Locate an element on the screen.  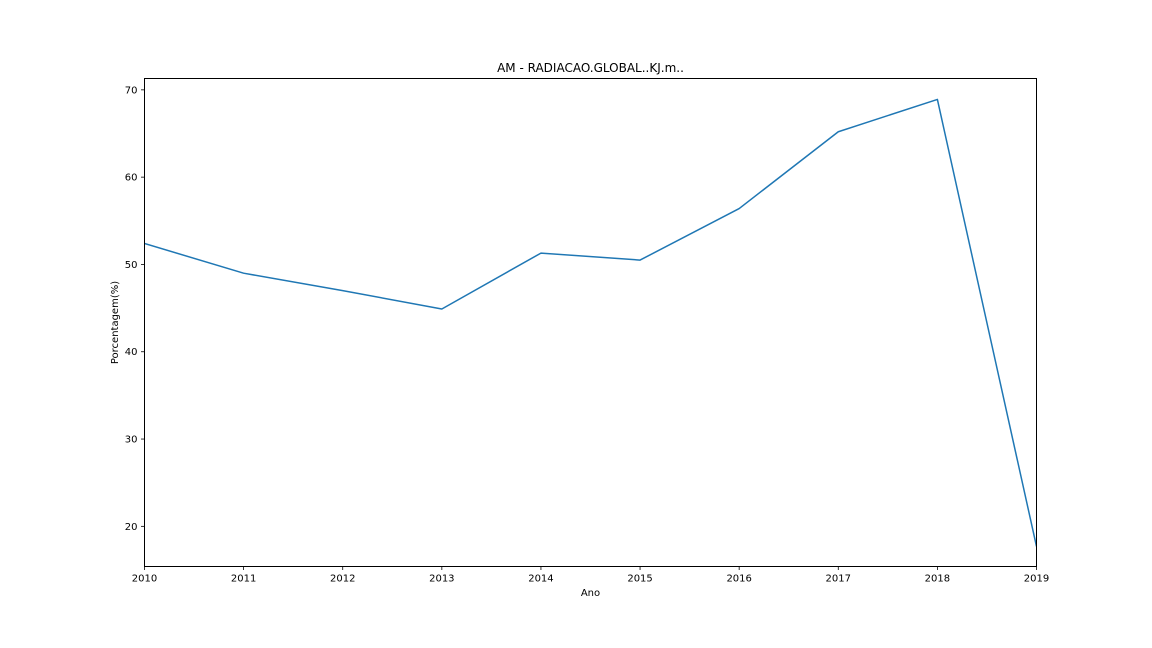
x-tick-label: 2015 is located at coordinates (639, 579).